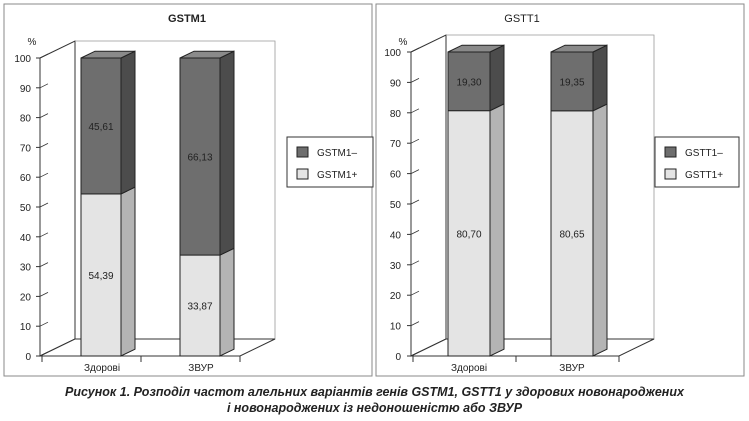 This screenshot has height=421, width=749. I want to click on data-label-gstm1plus-0: 54,39, so click(100, 276).